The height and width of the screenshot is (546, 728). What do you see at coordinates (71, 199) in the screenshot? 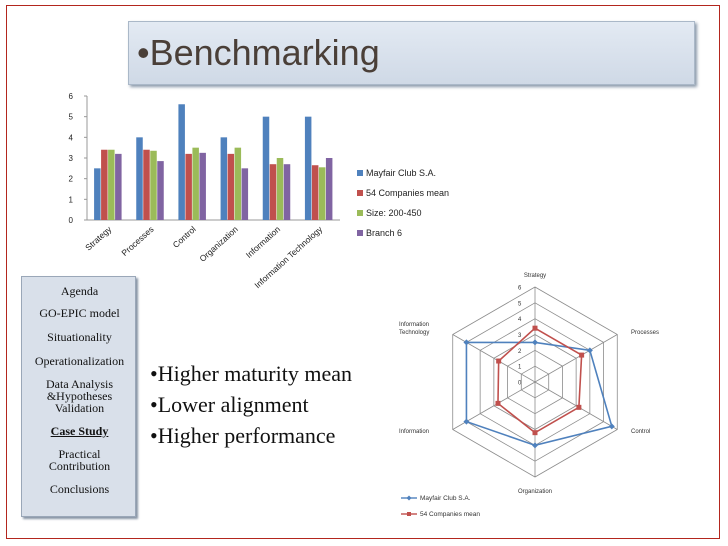
I see `y-tick-label: 1` at bounding box center [71, 199].